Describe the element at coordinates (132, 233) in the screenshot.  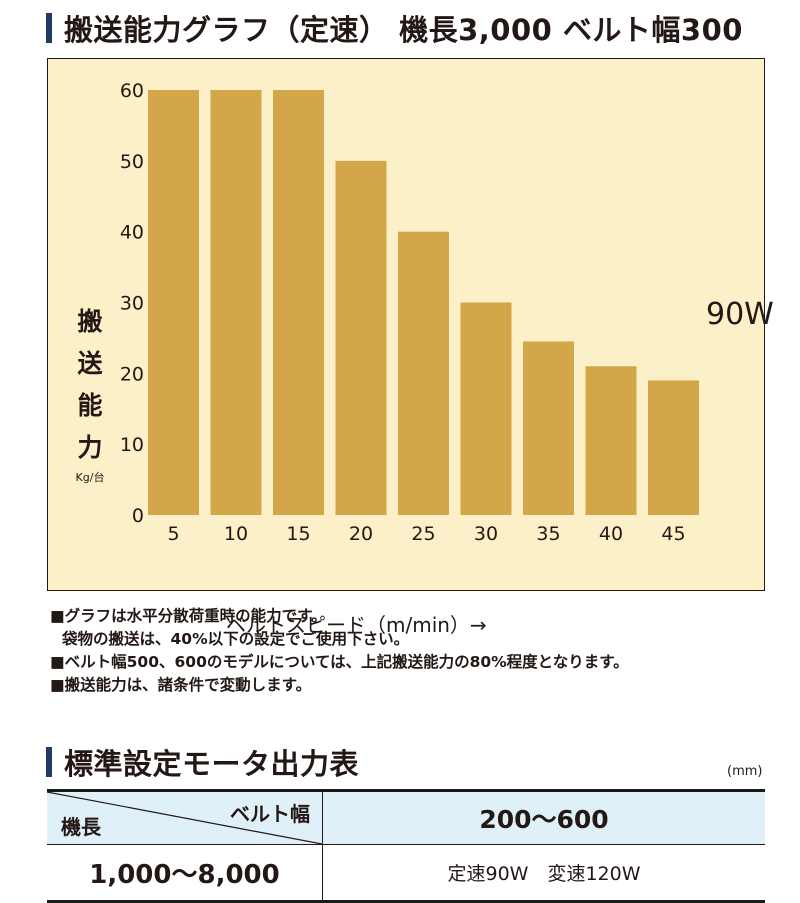
I see `y-tick-label: 40` at that location.